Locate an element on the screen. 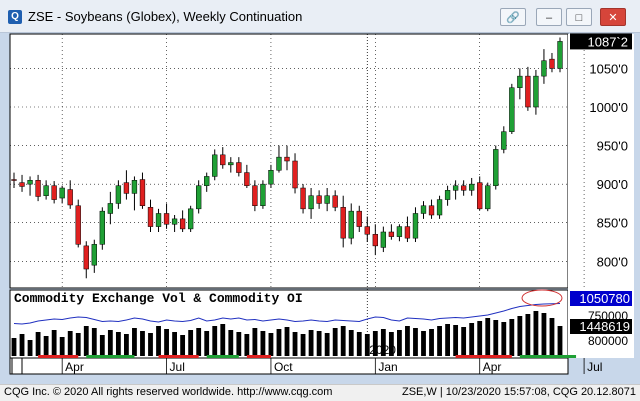  highlight-circle is located at coordinates (542, 298).